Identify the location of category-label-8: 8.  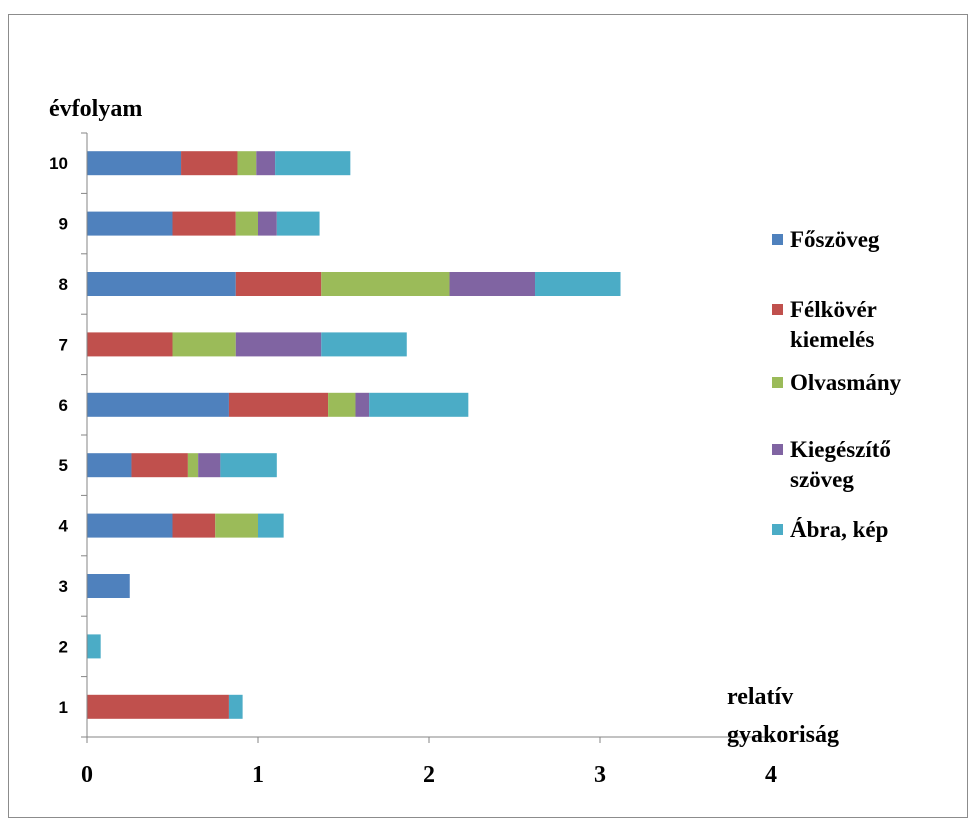
(63, 284).